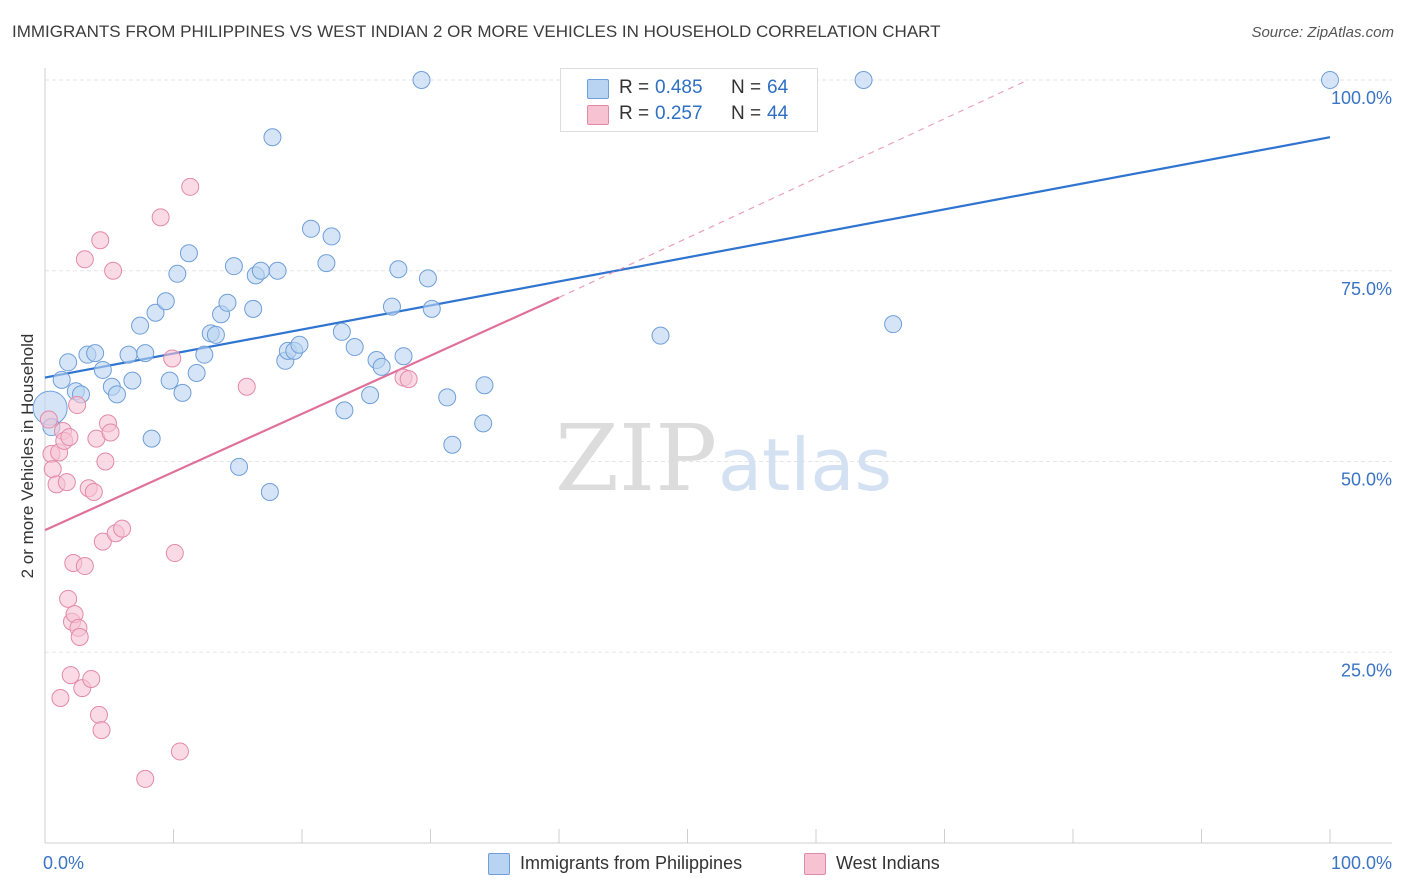  What do you see at coordinates (302, 414) in the screenshot?
I see `trendline-west-indians` at bounding box center [302, 414].